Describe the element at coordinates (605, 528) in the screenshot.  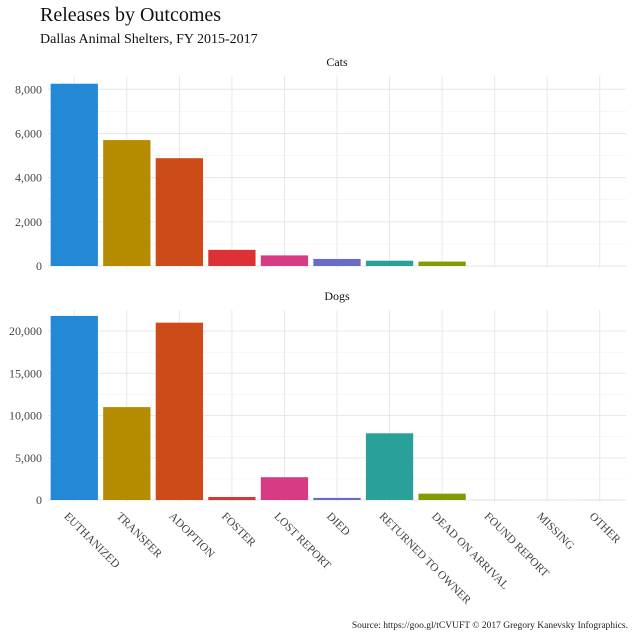
I see `x-tick-label-other: OTHER` at that location.